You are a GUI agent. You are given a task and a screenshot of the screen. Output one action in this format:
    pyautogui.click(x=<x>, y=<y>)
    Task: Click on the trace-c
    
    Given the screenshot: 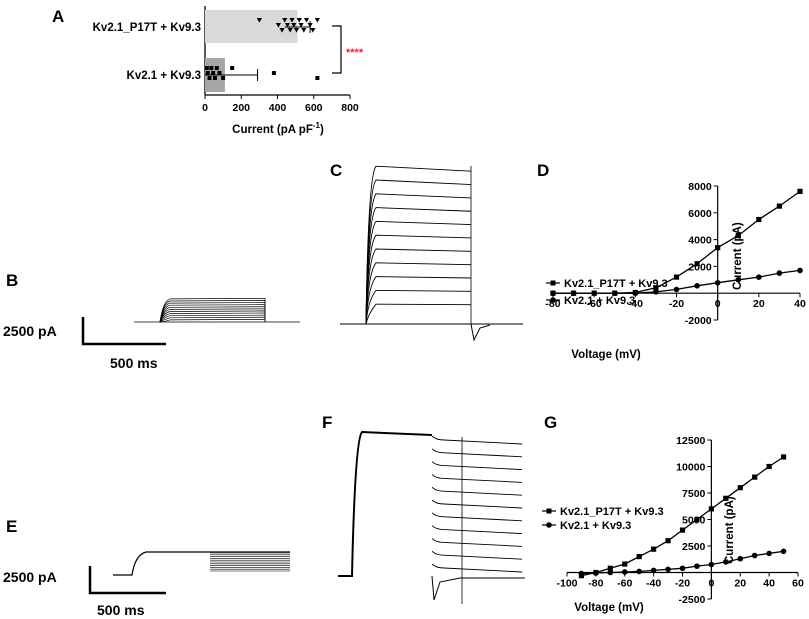 What is the action you would take?
    pyautogui.click(x=431, y=253)
    